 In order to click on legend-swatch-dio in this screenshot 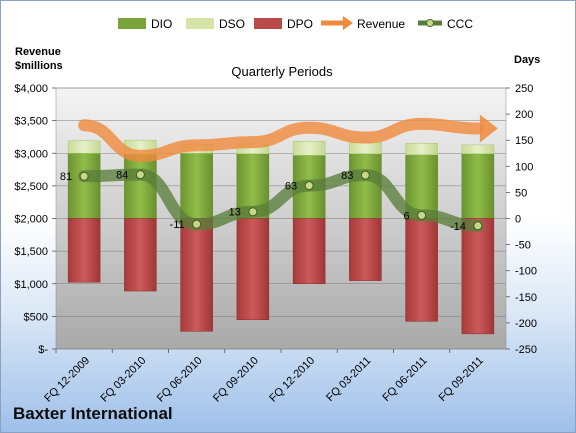, I will do `click(132, 23)`.